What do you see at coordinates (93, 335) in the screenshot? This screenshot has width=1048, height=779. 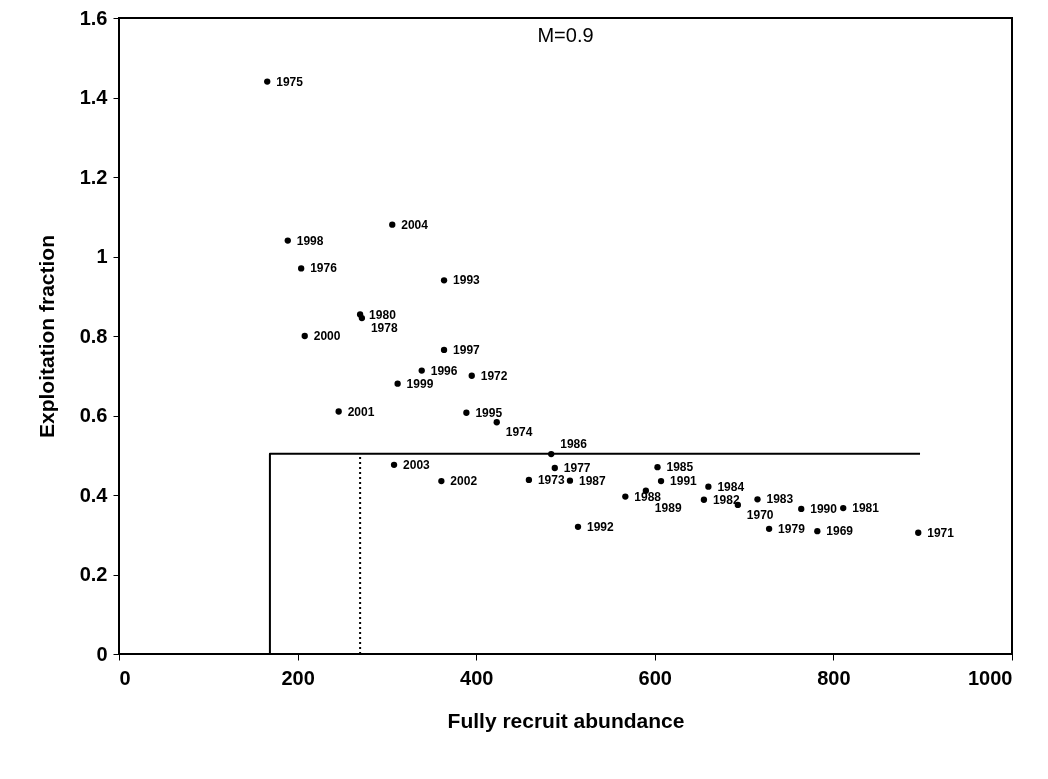 I see `y-tick-label: 0.8` at bounding box center [93, 335].